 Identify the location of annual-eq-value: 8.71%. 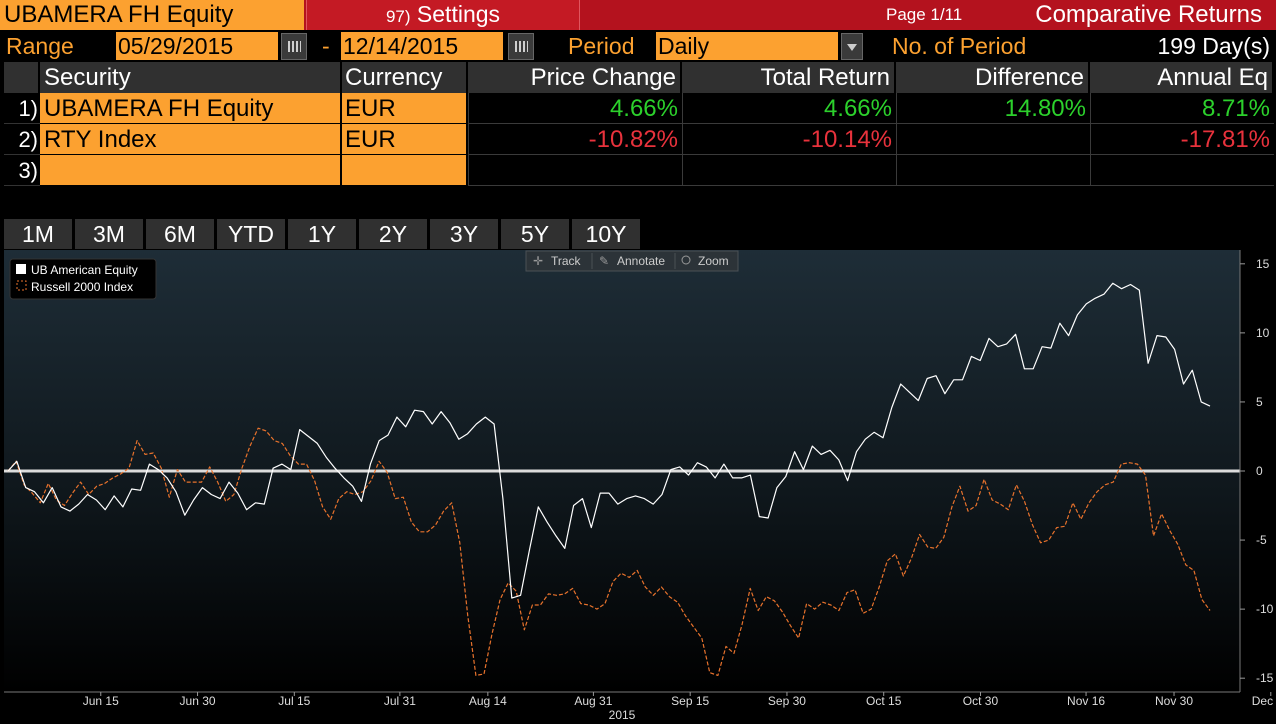
(1182, 108).